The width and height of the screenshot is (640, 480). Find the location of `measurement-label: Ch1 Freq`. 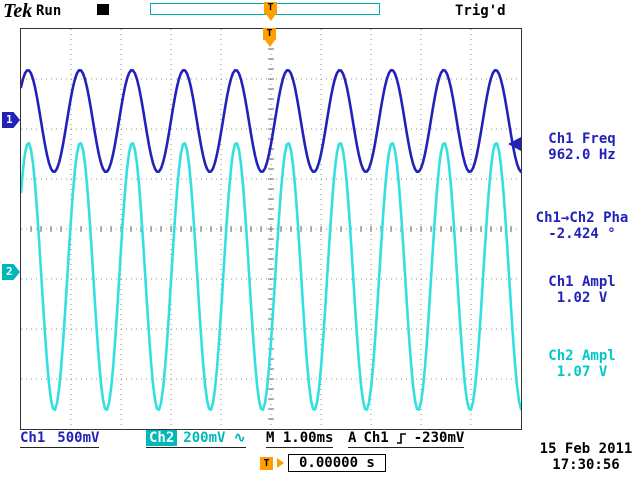

measurement-label: Ch1 Freq is located at coordinates (582, 139).